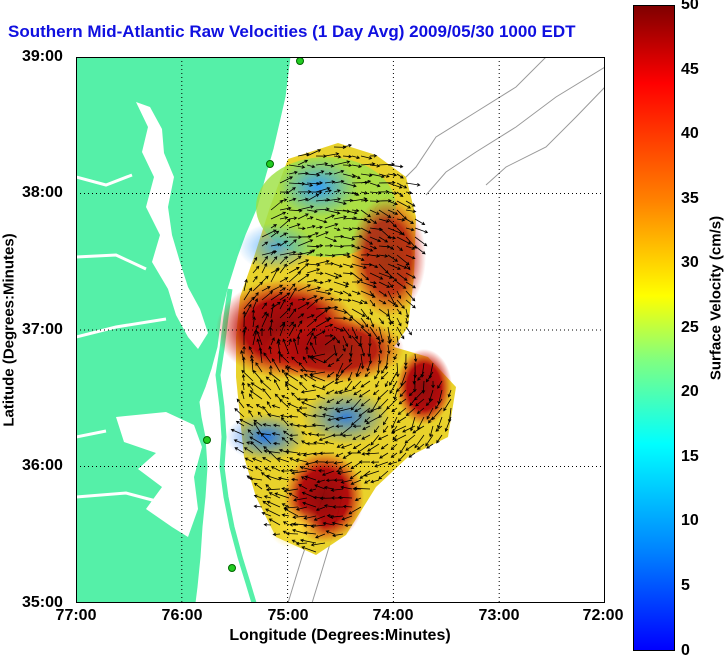 This screenshot has width=724, height=660. Describe the element at coordinates (685, 651) in the screenshot. I see `cb-tick-0: 0` at that location.